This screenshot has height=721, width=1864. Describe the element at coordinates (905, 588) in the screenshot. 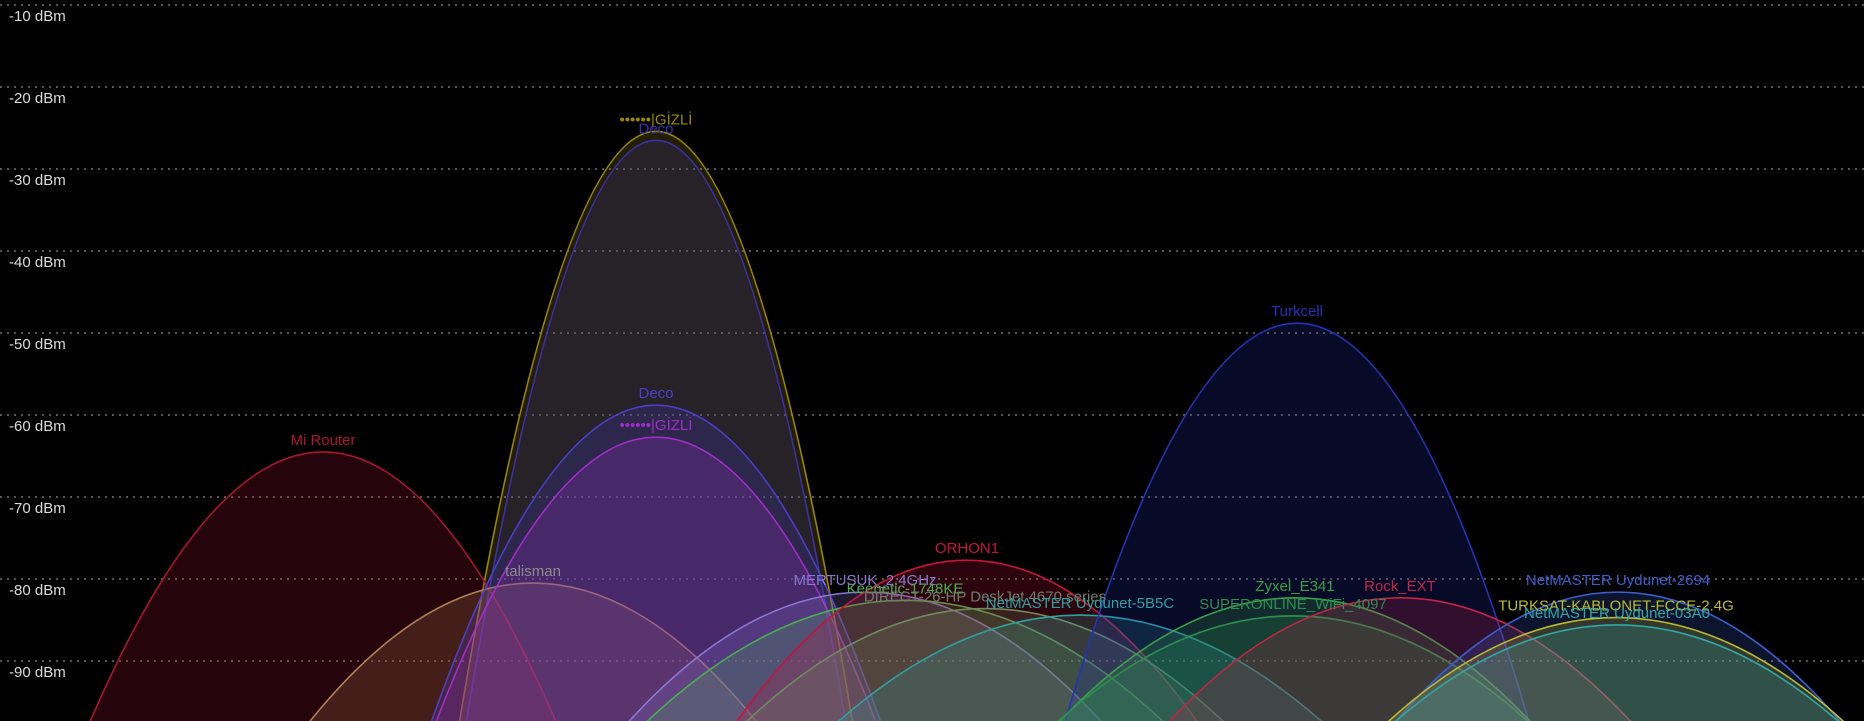

I see `network-ssid-label: Keenetic-1748KE` at that location.